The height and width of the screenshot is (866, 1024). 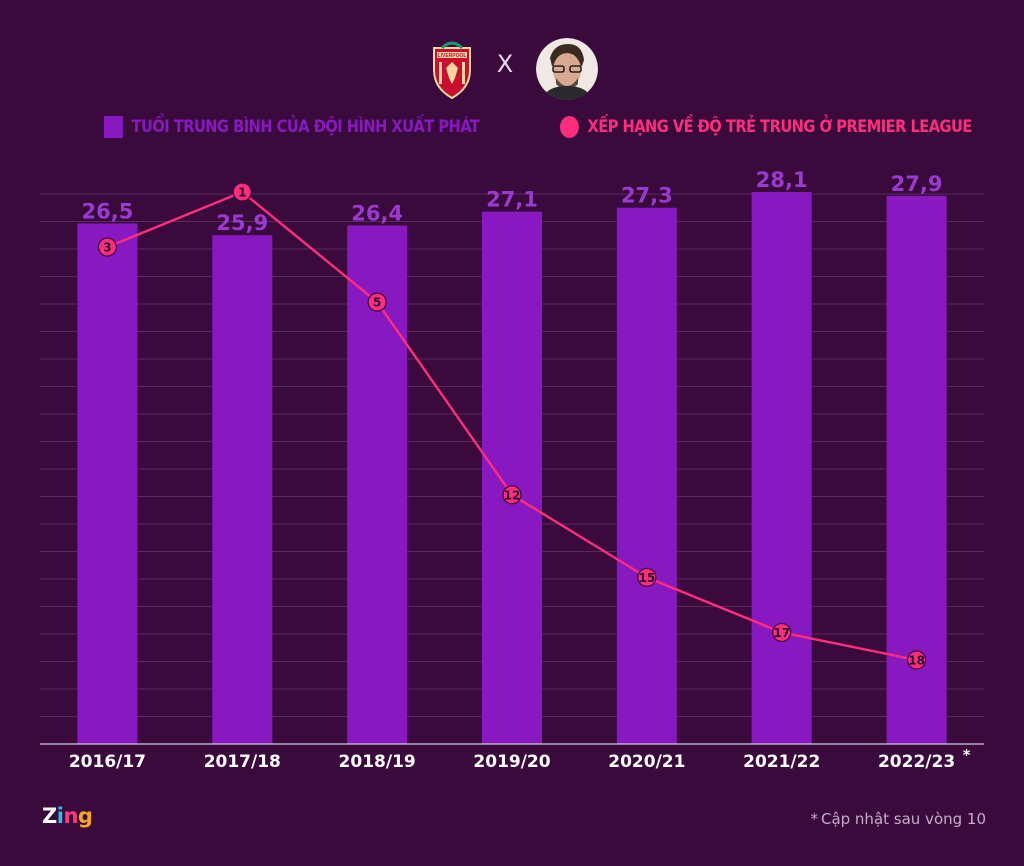 I want to click on x-tick-label: 2016/17, so click(x=107, y=762).